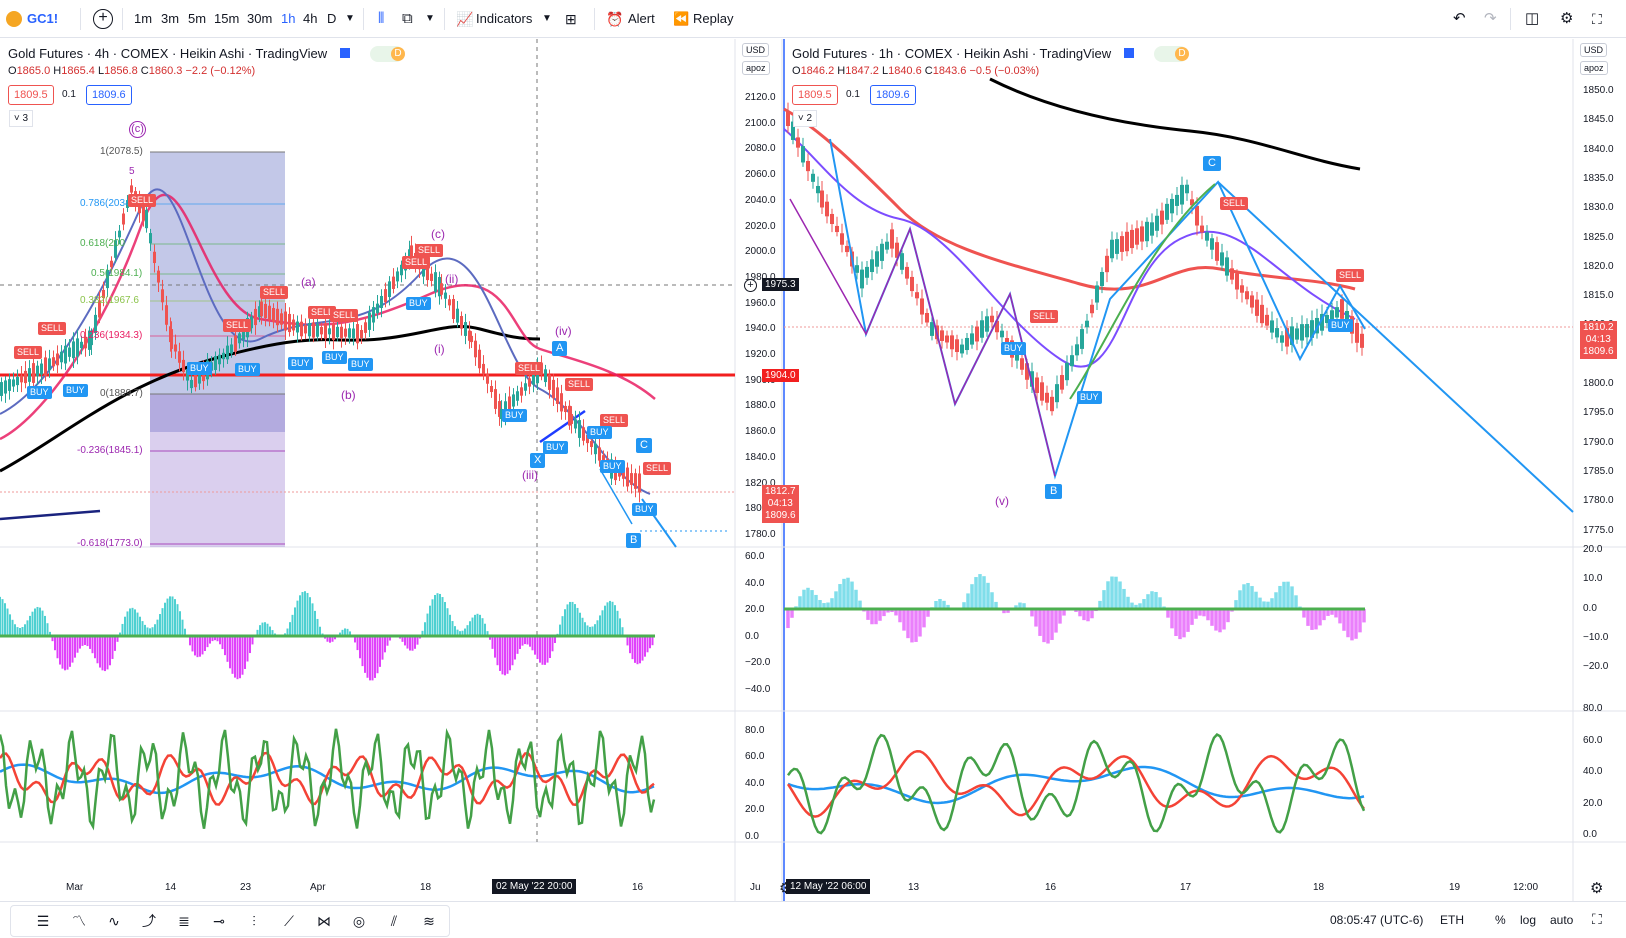  I want to click on left-buy-button: 1809.6, so click(109, 95).